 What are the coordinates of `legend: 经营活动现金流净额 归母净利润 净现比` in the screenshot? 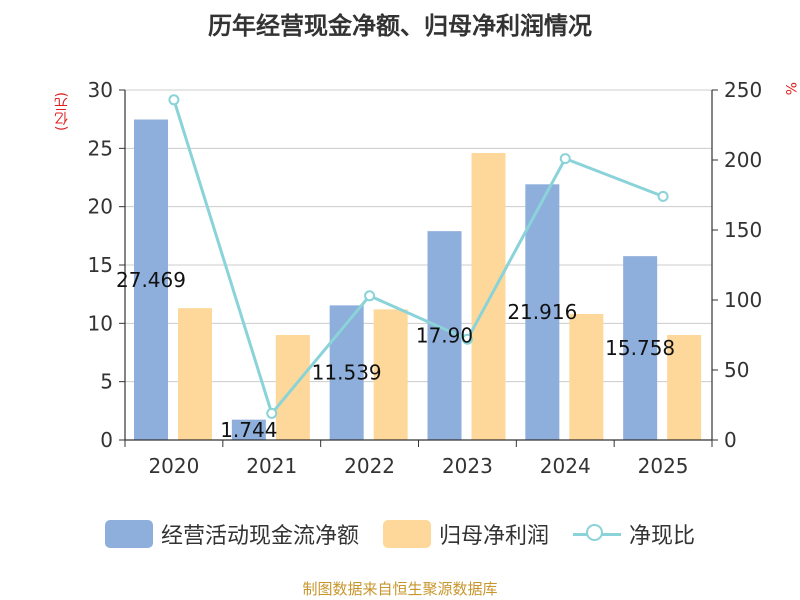 It's located at (400, 534).